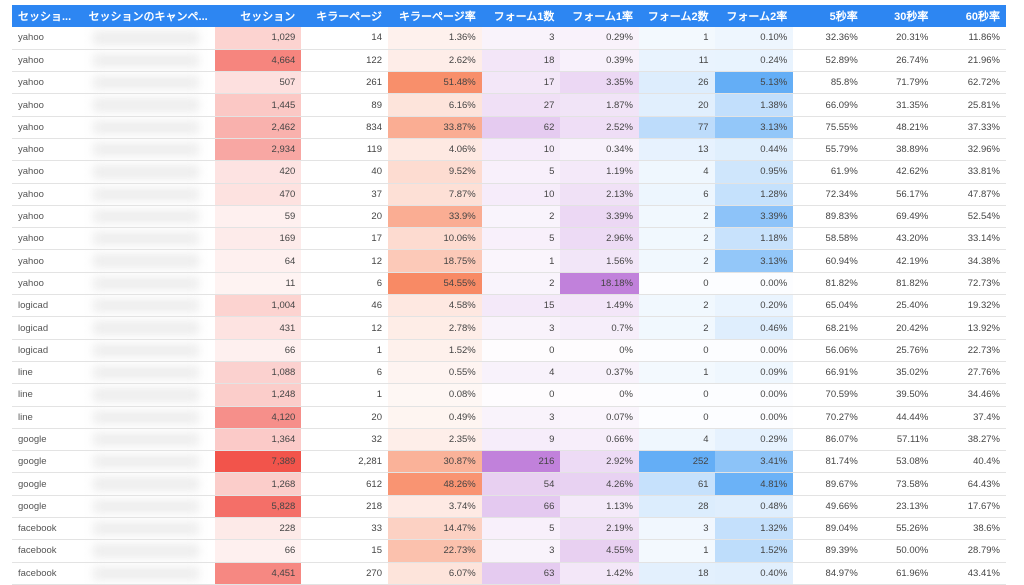 Image resolution: width=1024 pixels, height=585 pixels. What do you see at coordinates (435, 16) in the screenshot?
I see `header-killer-page-rate: キラーページ率` at bounding box center [435, 16].